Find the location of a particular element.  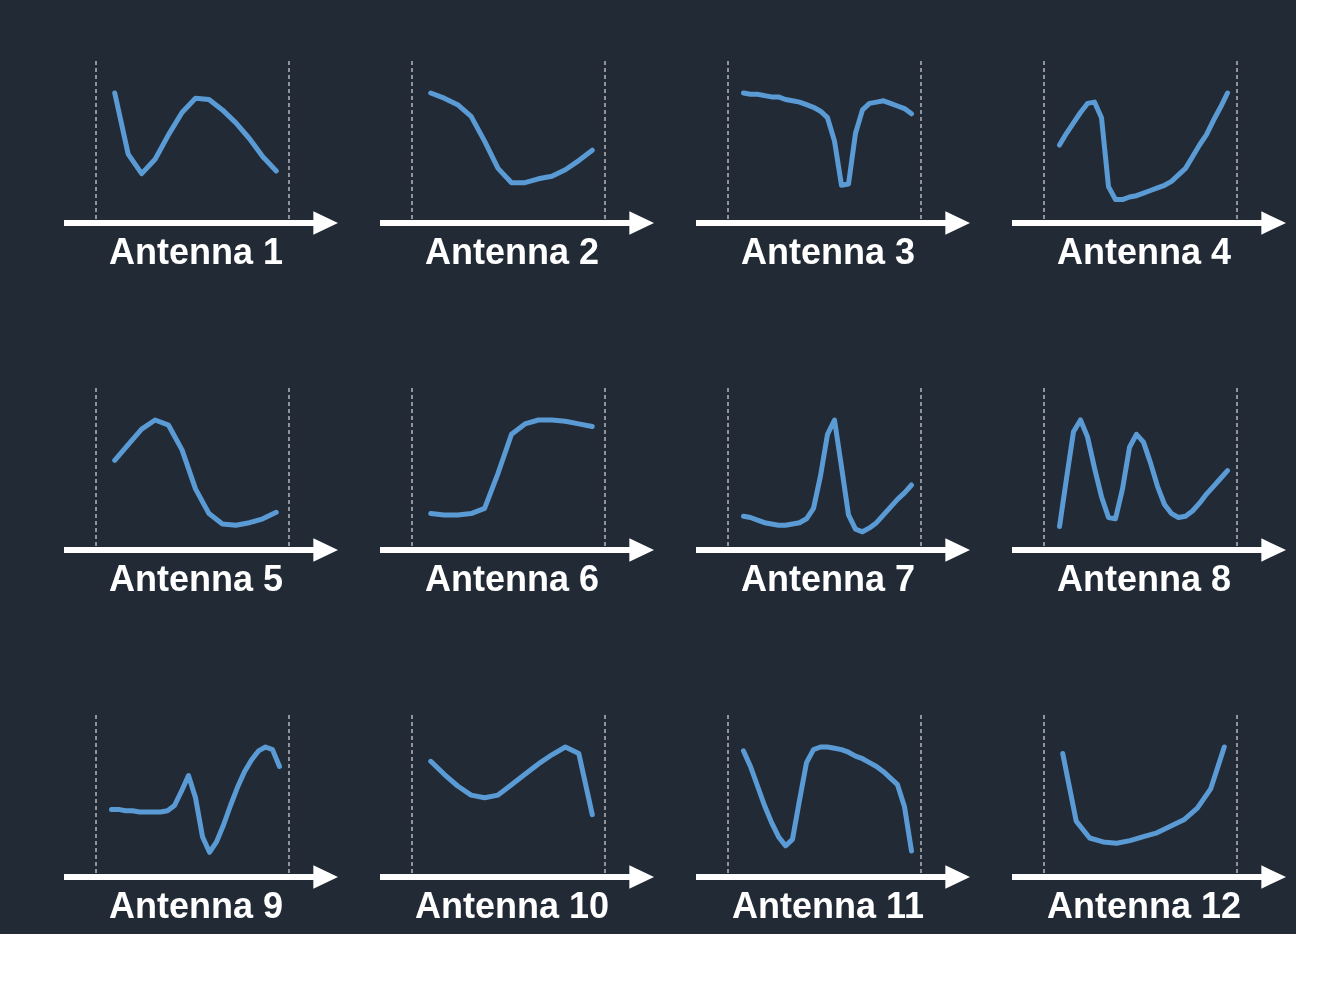

x-axis-title: Antenna 2 is located at coordinates (512, 251).